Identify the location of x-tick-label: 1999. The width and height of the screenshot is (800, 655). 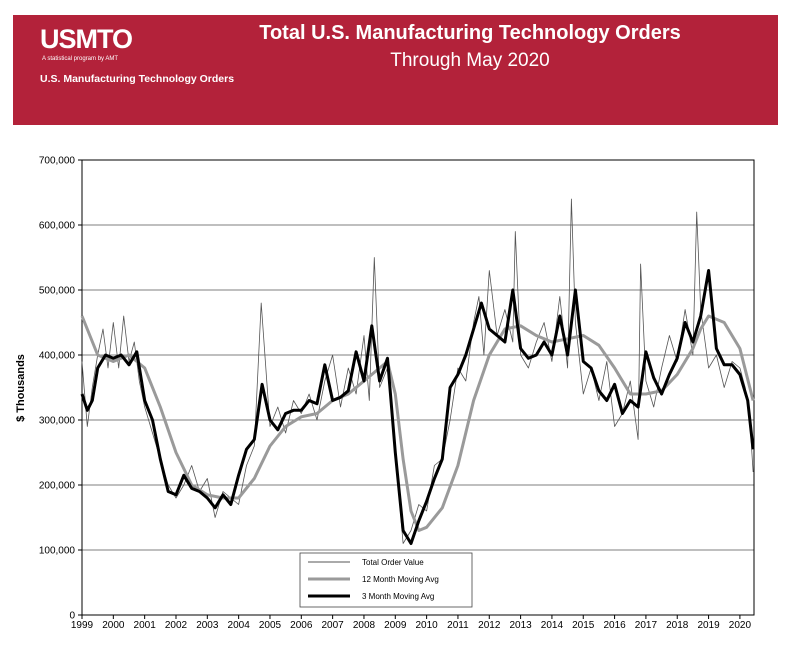
(82, 625).